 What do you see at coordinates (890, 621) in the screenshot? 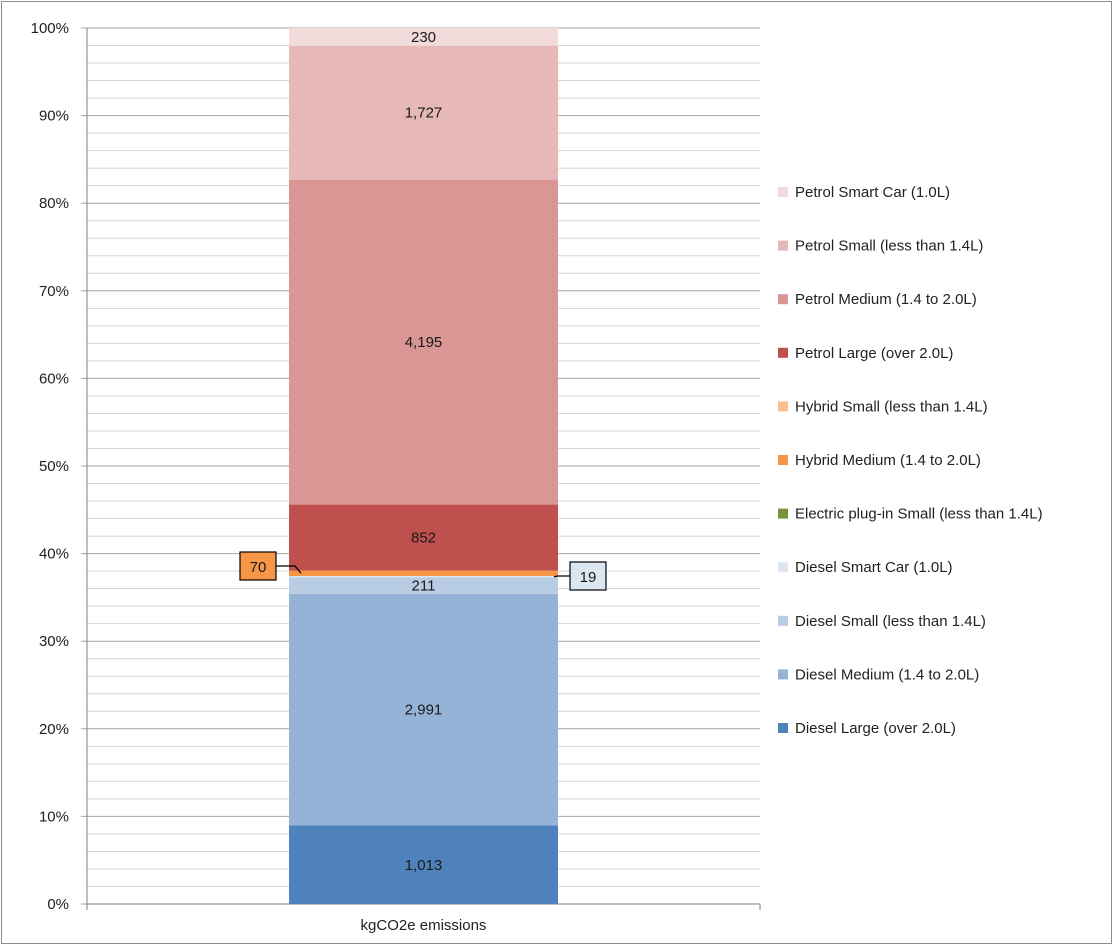
I see `legend-label-diesel-small-less-than-1-4l: Diesel Small (less than 1.4L)` at bounding box center [890, 621].